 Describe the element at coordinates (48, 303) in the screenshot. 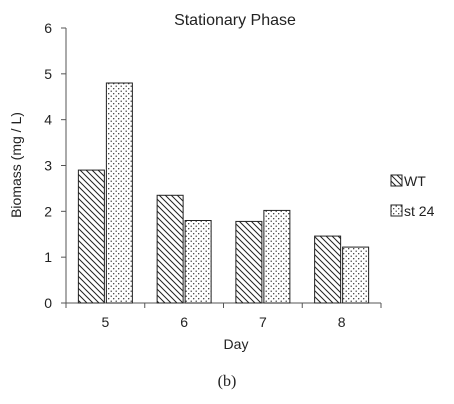

I see `y-tick-label: 0` at that location.